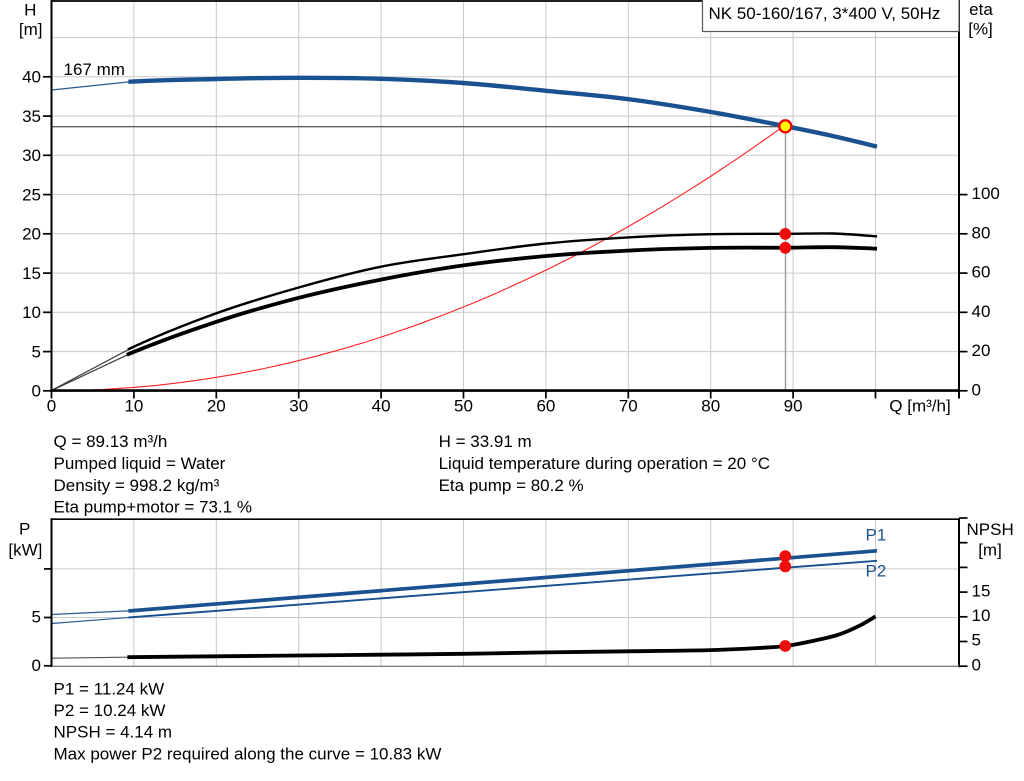 The width and height of the screenshot is (1024, 781). I want to click on svg-text: Pumped liquid = Water, so click(140, 463).